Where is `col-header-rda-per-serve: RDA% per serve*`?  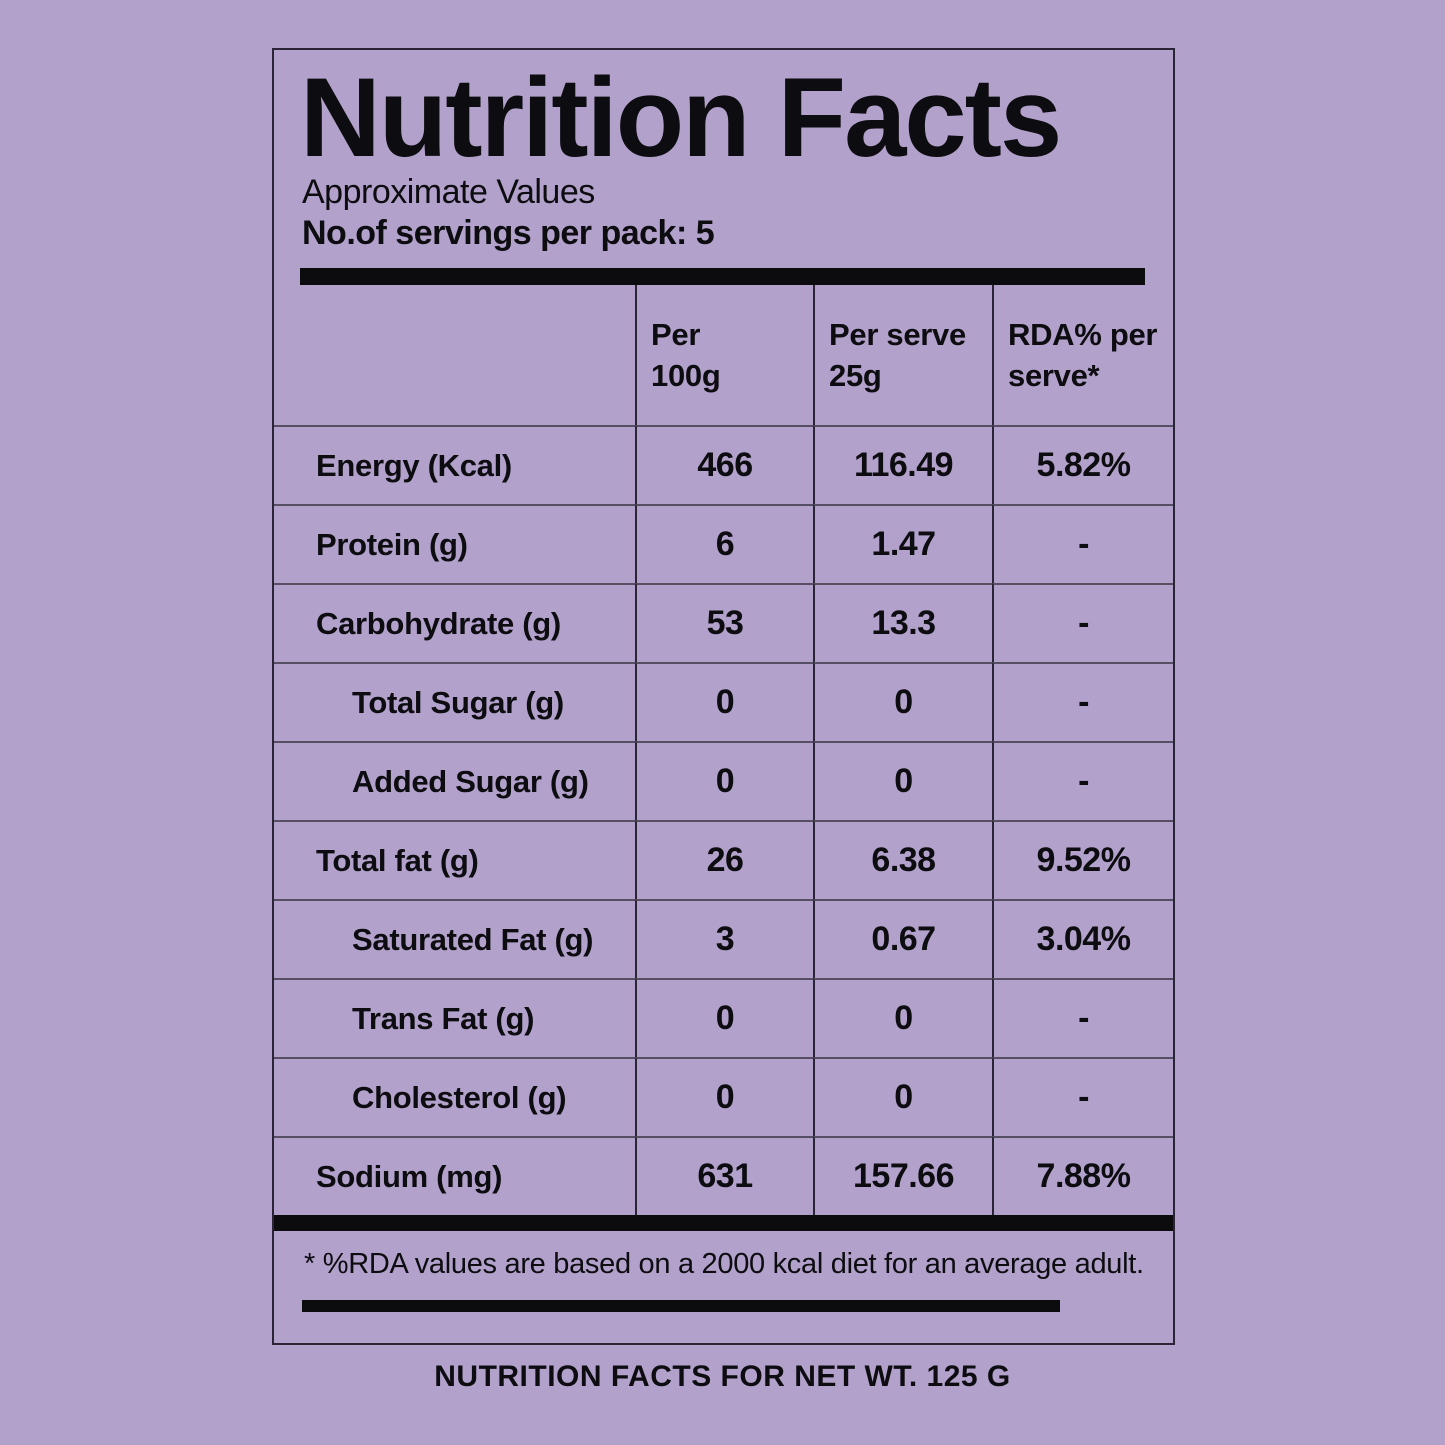 col-header-rda-per-serve: RDA% per serve* is located at coordinates (1082, 355).